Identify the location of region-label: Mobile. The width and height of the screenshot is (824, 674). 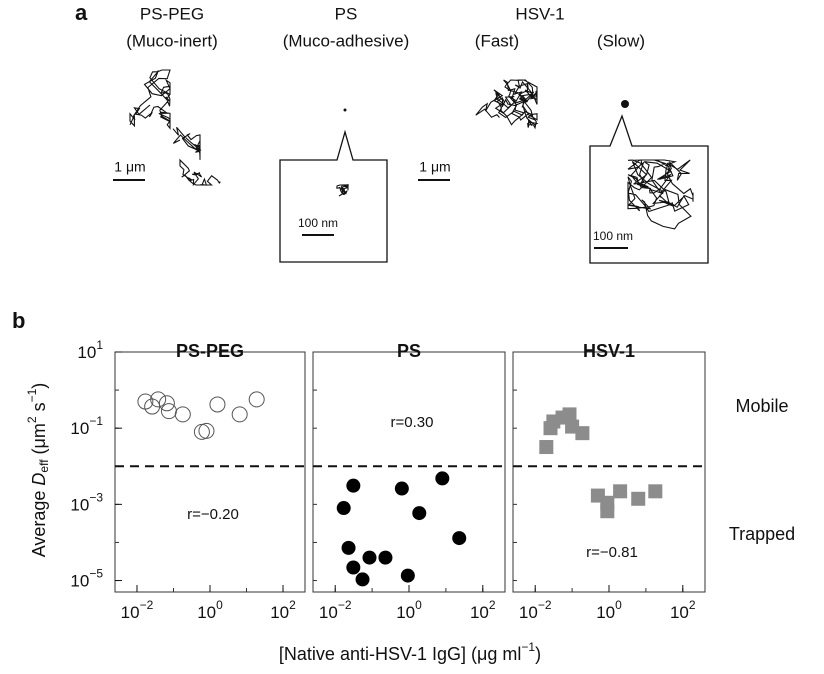
(761, 406).